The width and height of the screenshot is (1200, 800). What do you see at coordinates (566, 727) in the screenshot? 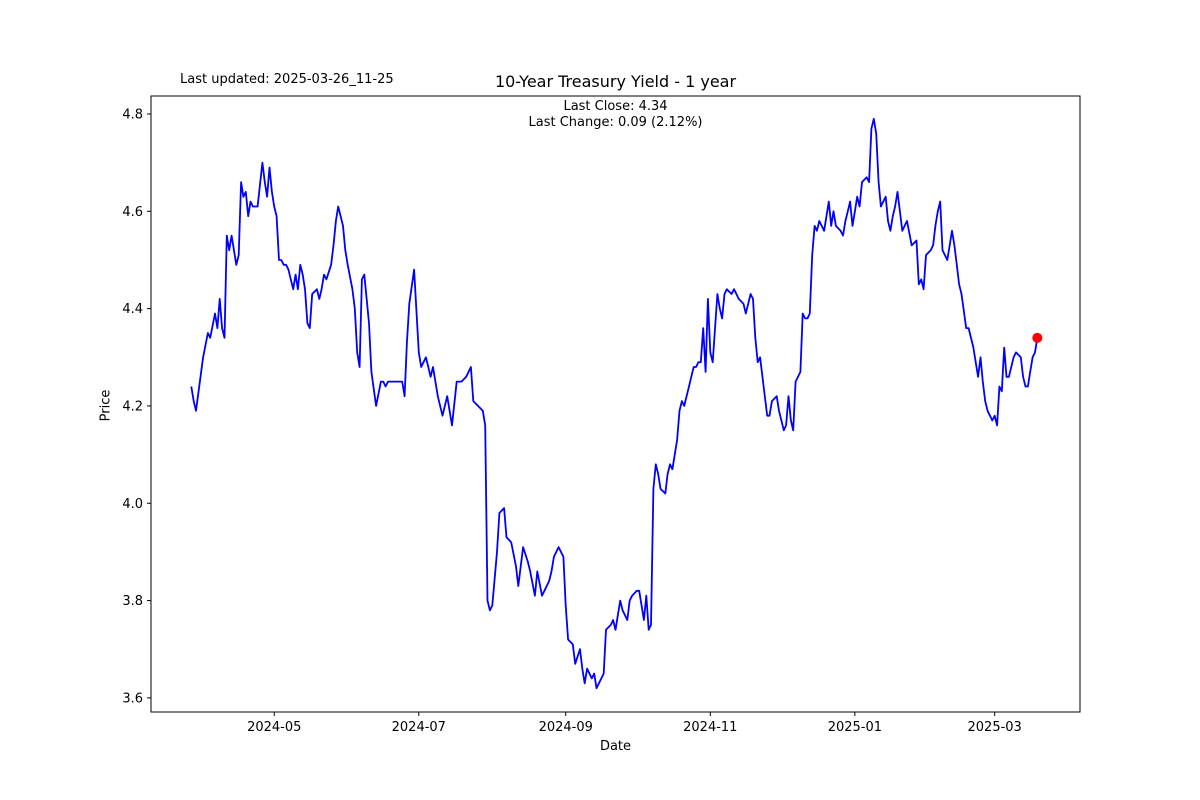
I see `x-tick-label: 2024-09` at bounding box center [566, 727].